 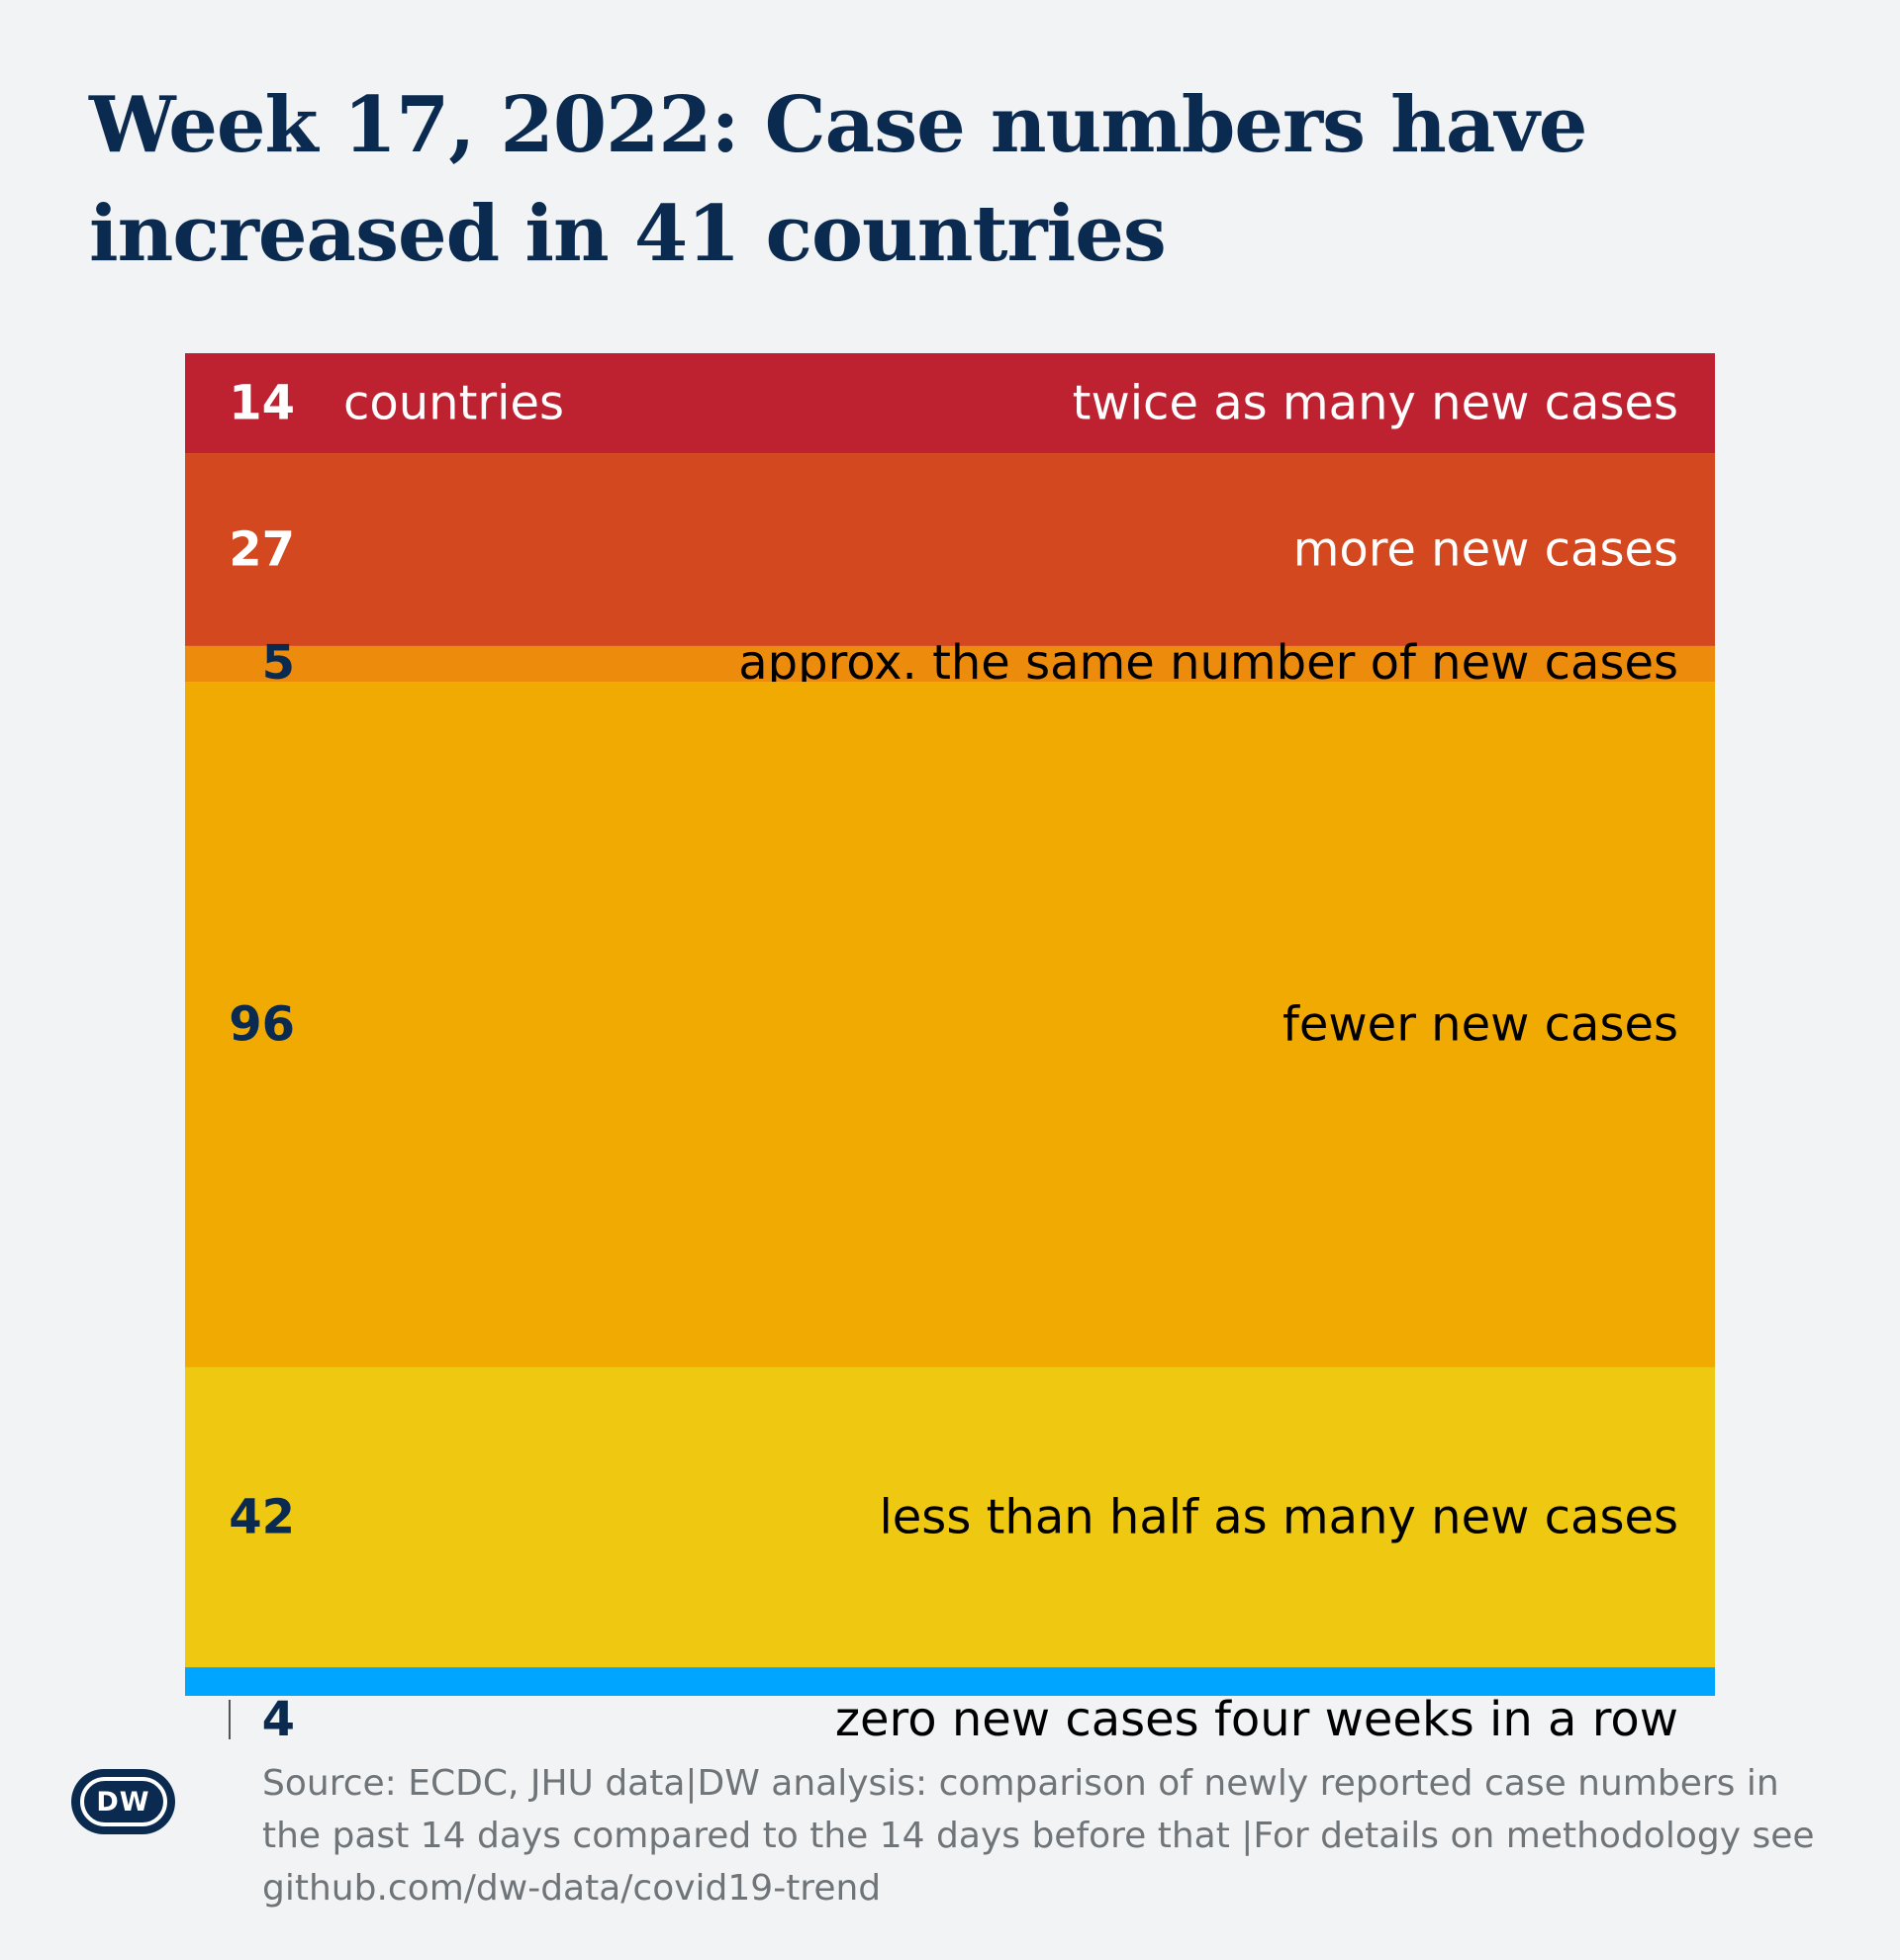 I want to click on value-label: 27, so click(x=262, y=549).